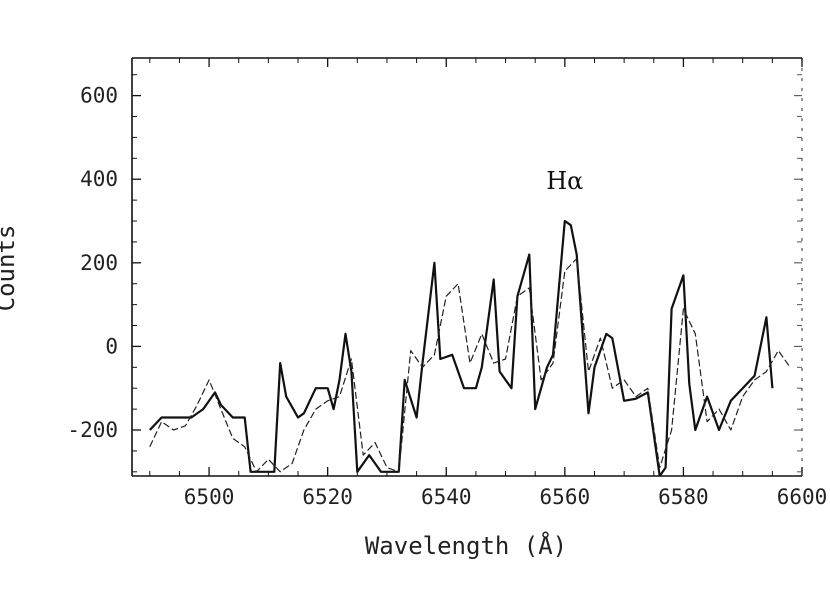 Image resolution: width=830 pixels, height=601 pixels. I want to click on annotations: Hα, so click(564, 181).